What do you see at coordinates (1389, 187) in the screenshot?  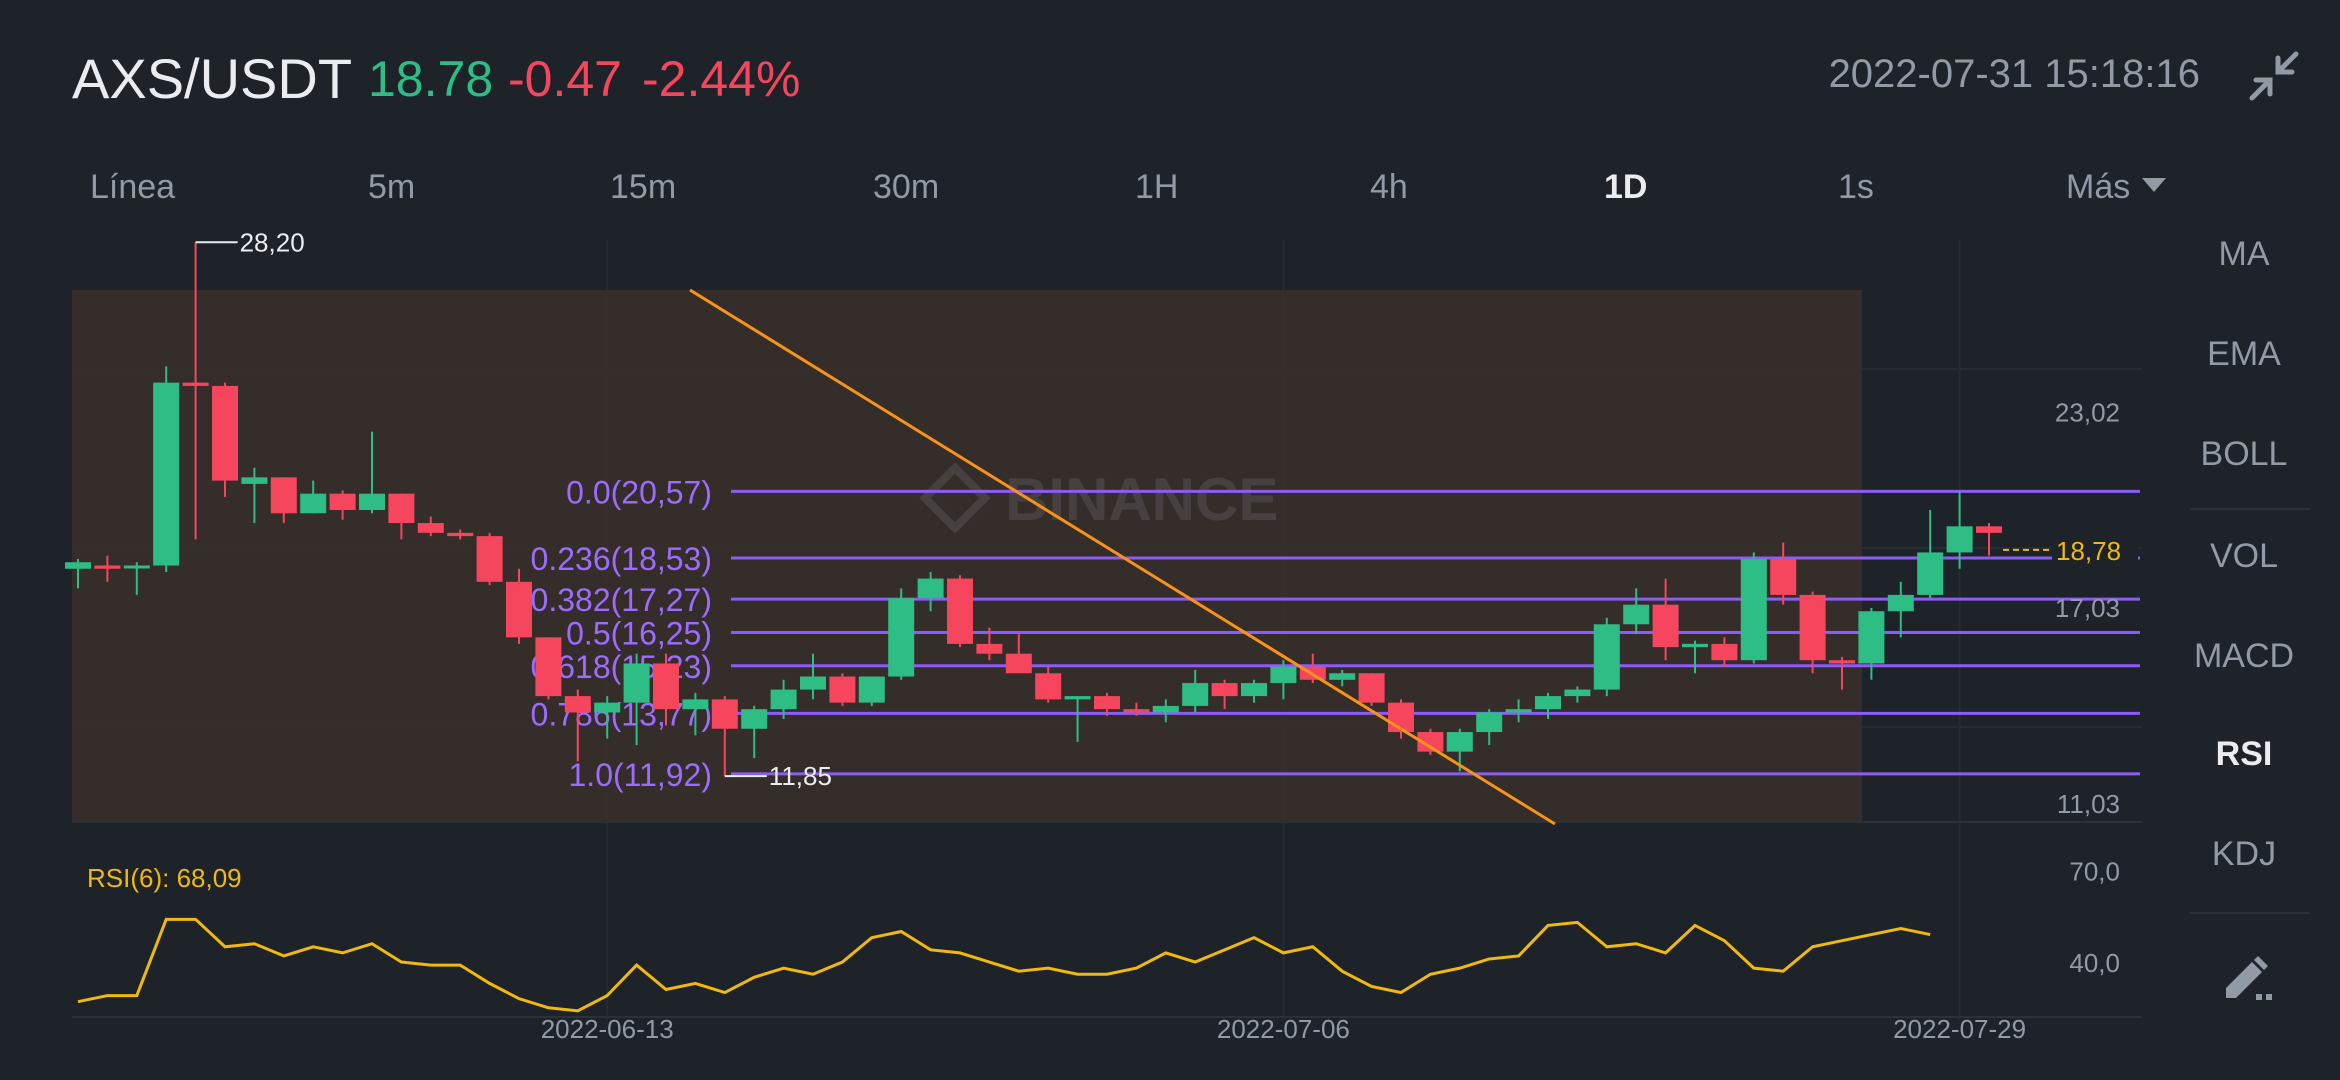 I see `timeframe-4h: 4h` at bounding box center [1389, 187].